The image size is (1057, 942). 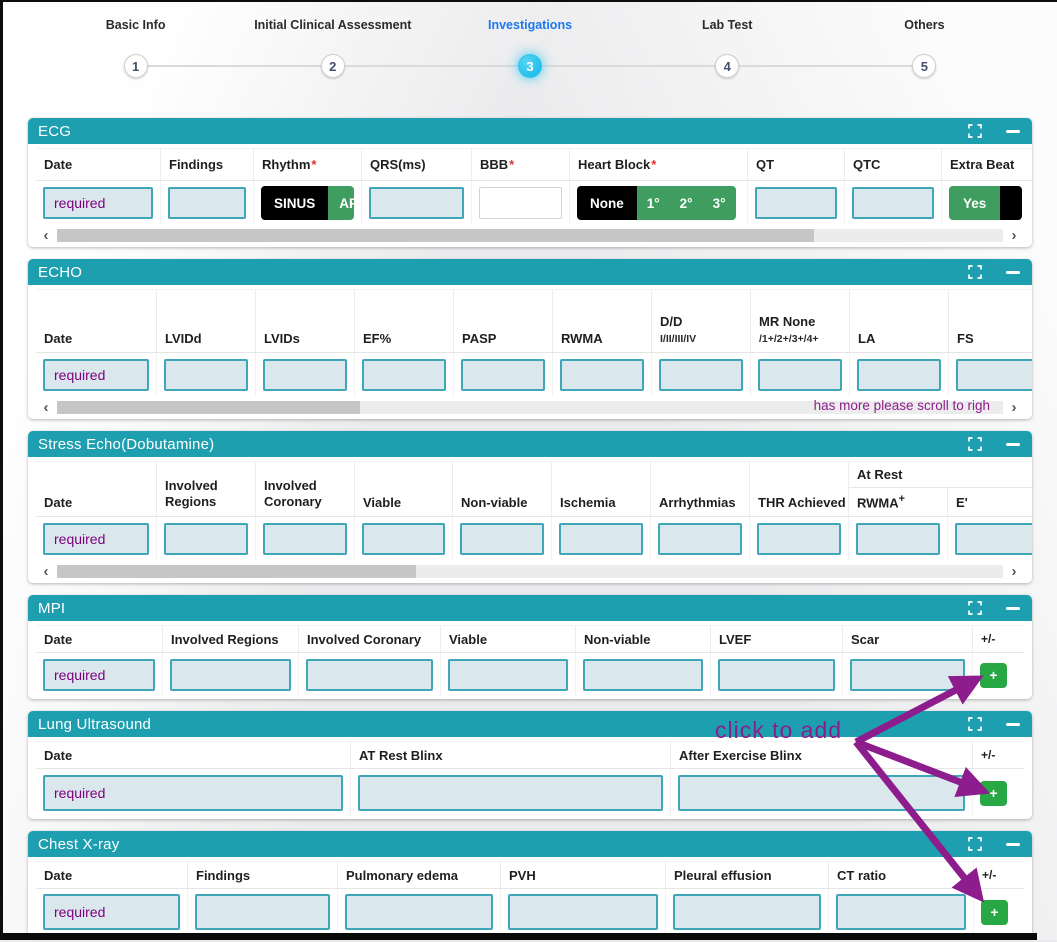 What do you see at coordinates (95, 724) in the screenshot?
I see `panel-lung-title: Lung Ultrasound` at bounding box center [95, 724].